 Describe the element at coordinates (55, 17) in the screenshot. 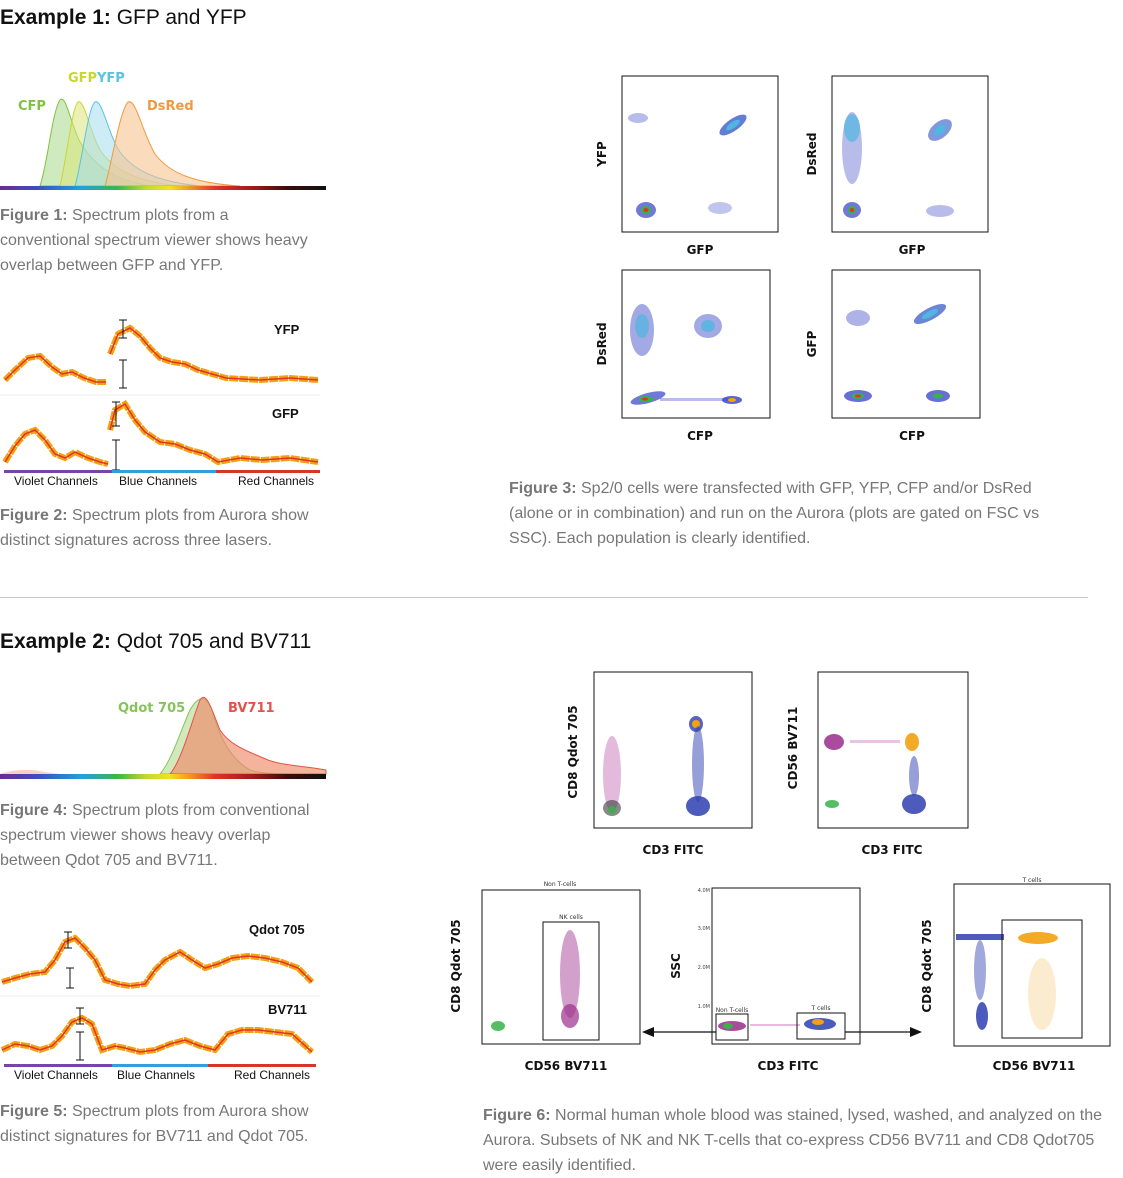

I see `example1-heading-bold: Example 1:` at that location.